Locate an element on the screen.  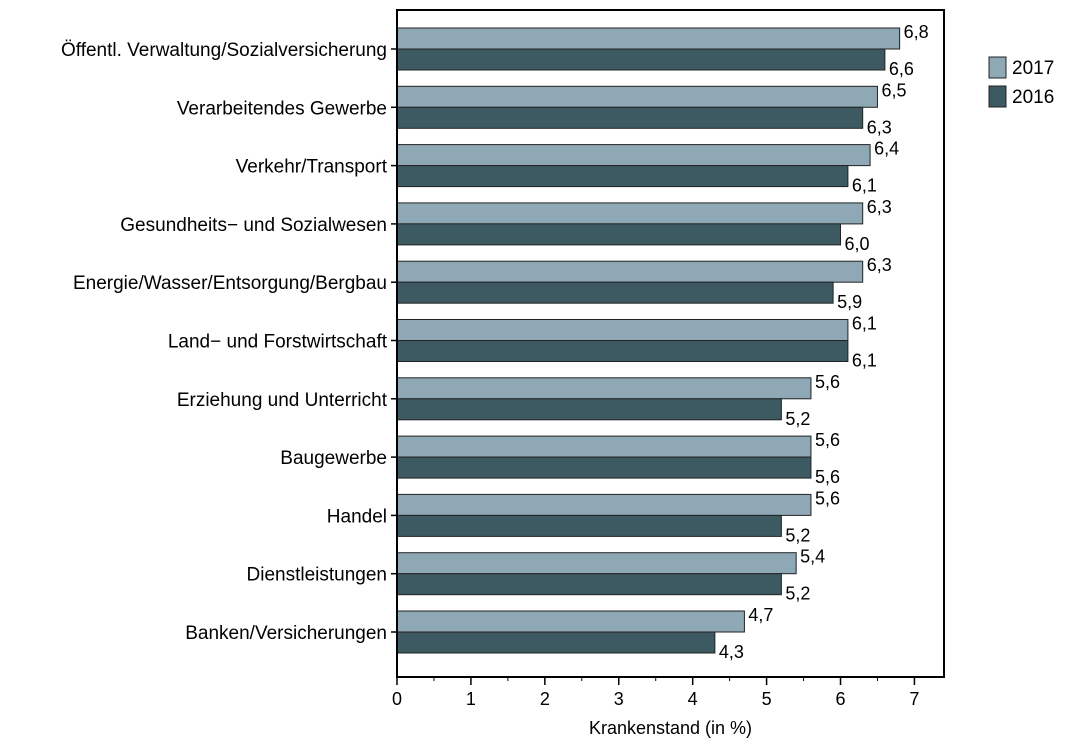
value-label-2016: 5,6 is located at coordinates (827, 477).